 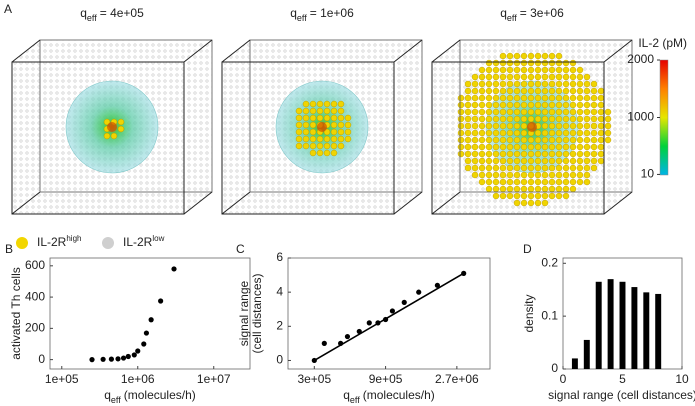 I want to click on x-tick-label: 0, so click(x=563, y=379).